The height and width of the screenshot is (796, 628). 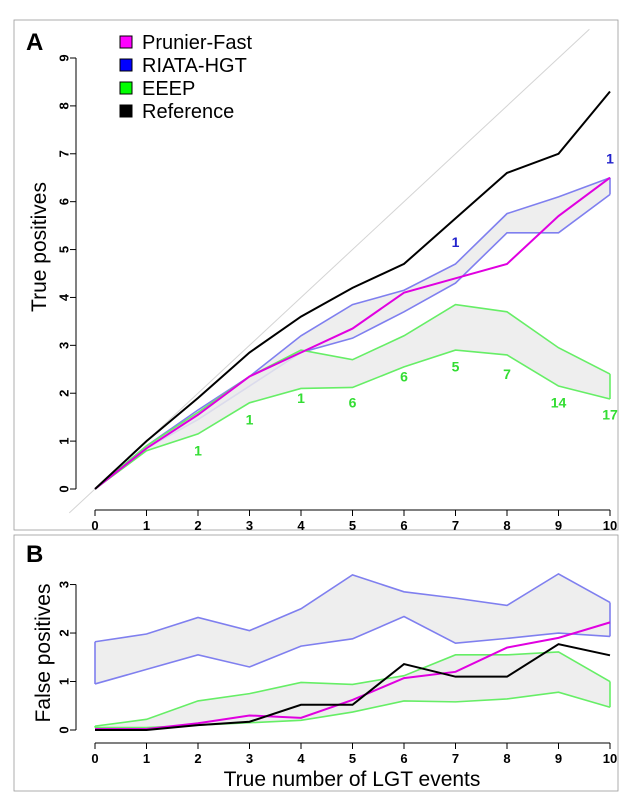 I want to click on panel-a-x-tick-label-0: 0, so click(x=94, y=525).